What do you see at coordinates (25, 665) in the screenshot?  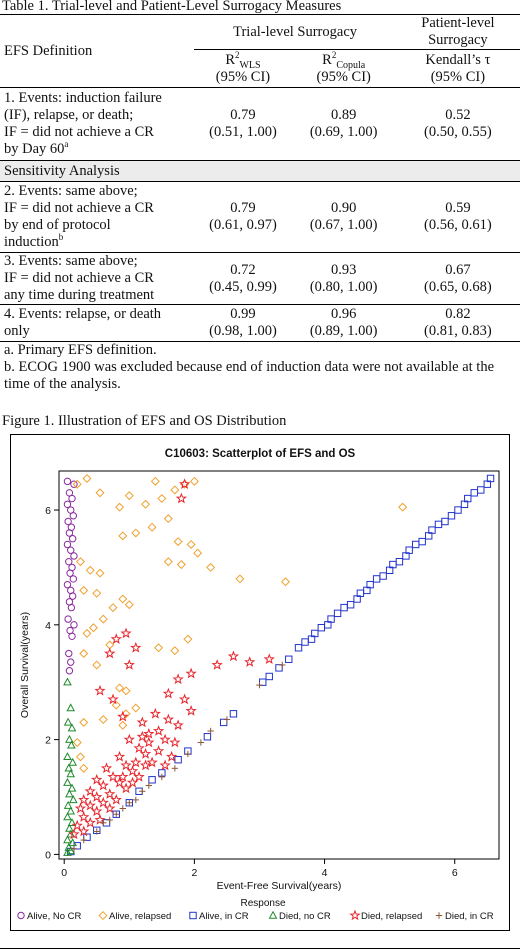 I see `y-axis-label: Overall Survival(years)` at bounding box center [25, 665].